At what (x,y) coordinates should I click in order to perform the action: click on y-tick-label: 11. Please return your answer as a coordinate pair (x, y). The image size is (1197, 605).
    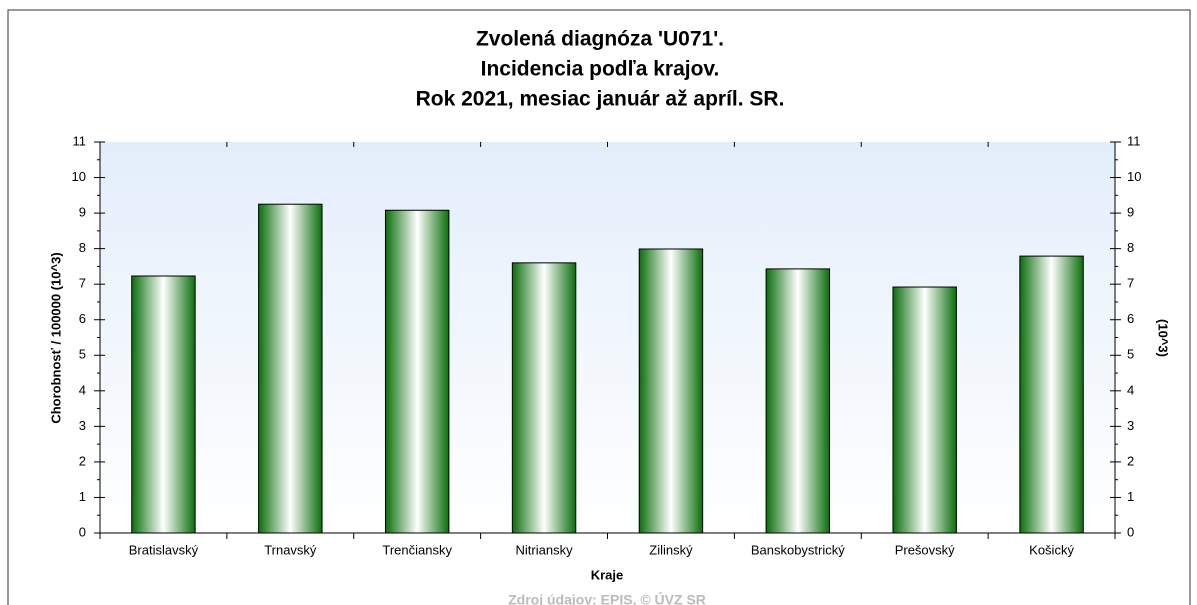
    Looking at the image, I should click on (80, 140).